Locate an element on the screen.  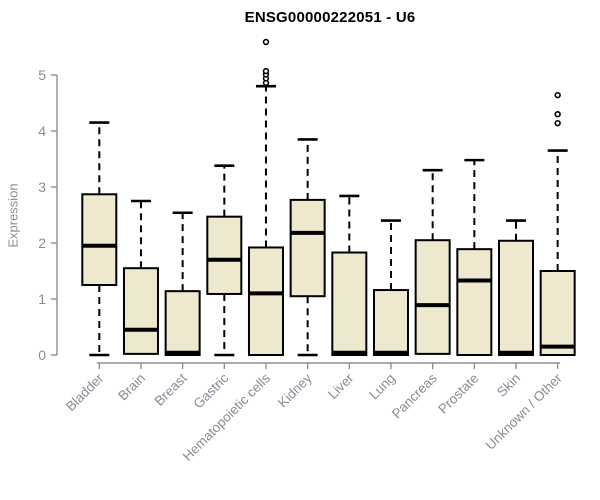
chart-title: ENSG00000222051 - U6 is located at coordinates (330, 17).